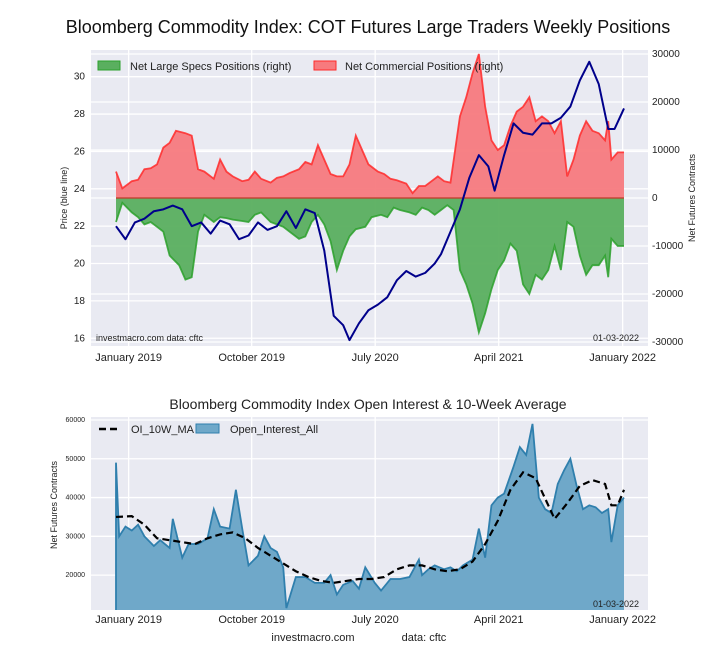 The width and height of the screenshot is (720, 660). Describe the element at coordinates (616, 338) in the screenshot. I see `top-date-note: 01-03-2022` at that location.